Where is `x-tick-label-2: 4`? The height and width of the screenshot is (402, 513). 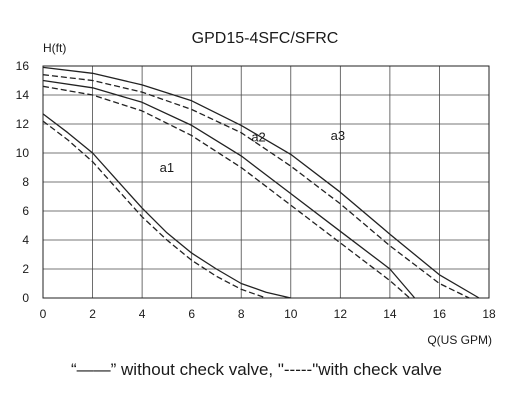
x-tick-label-2: 4 is located at coordinates (142, 314).